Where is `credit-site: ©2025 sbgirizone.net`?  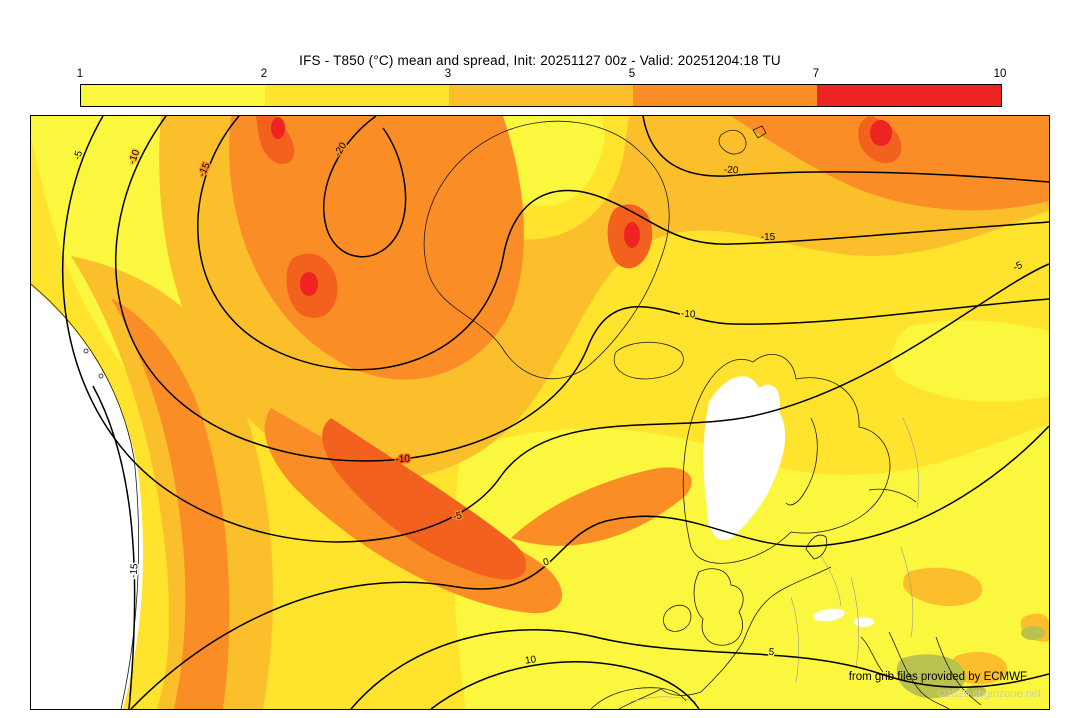
credit-site: ©2025 sbgirizone.net is located at coordinates (988, 694).